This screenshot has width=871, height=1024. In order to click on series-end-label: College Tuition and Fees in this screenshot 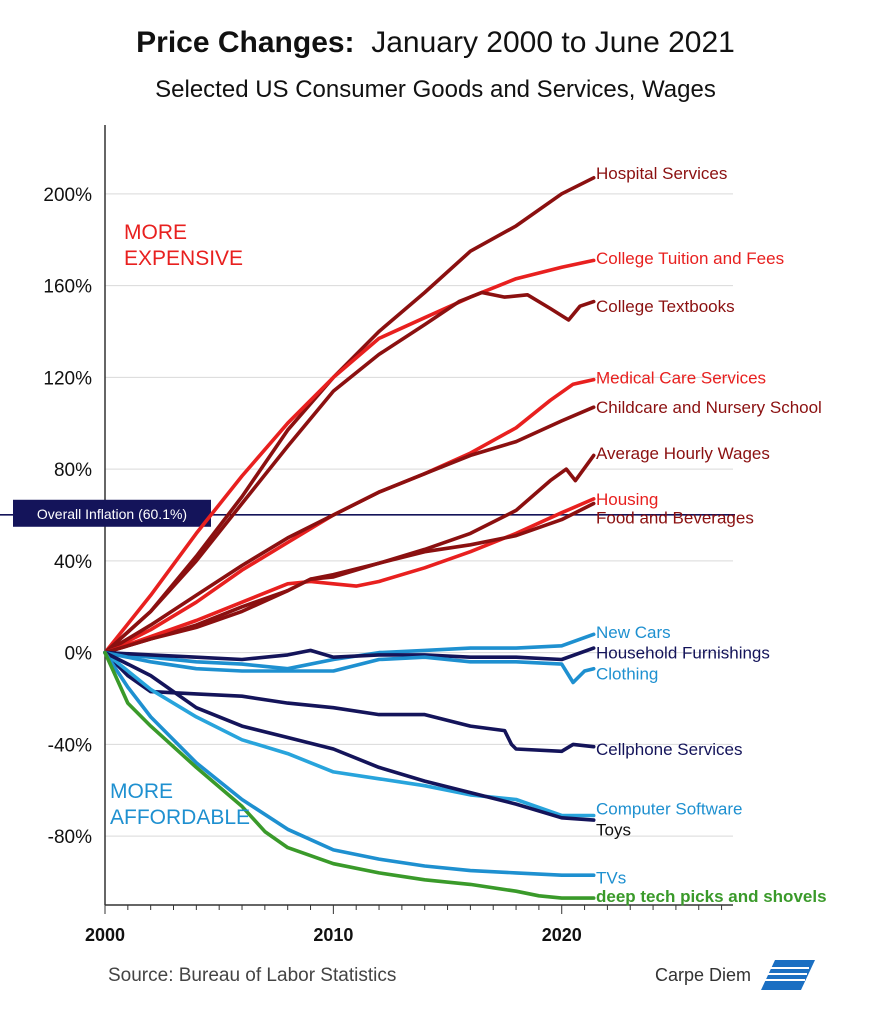, I will do `click(690, 258)`.